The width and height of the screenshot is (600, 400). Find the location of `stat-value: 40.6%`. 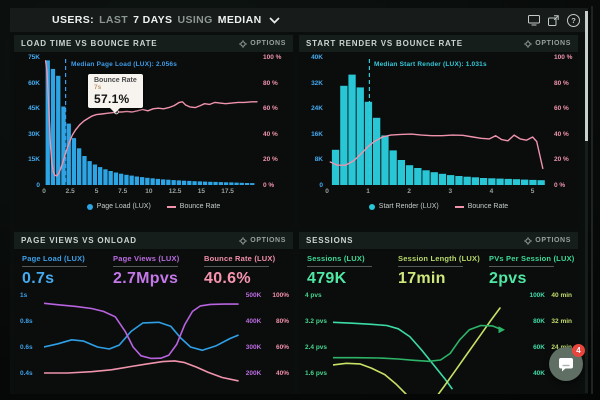

stat-value: 40.6% is located at coordinates (227, 278).